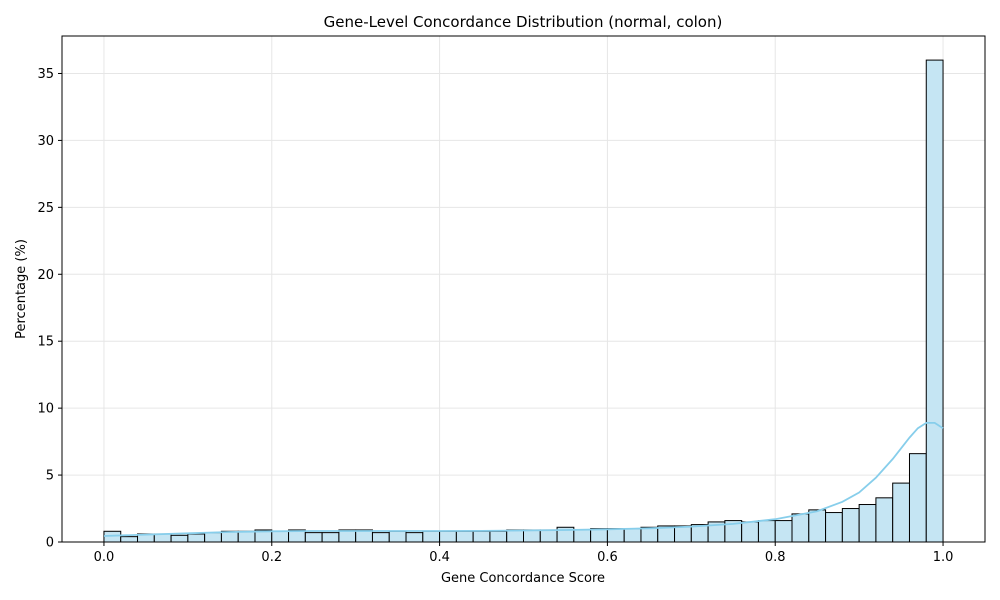 This screenshot has height=600, width=1000. What do you see at coordinates (45, 409) in the screenshot?
I see `y-tick-label: 10` at bounding box center [45, 409].